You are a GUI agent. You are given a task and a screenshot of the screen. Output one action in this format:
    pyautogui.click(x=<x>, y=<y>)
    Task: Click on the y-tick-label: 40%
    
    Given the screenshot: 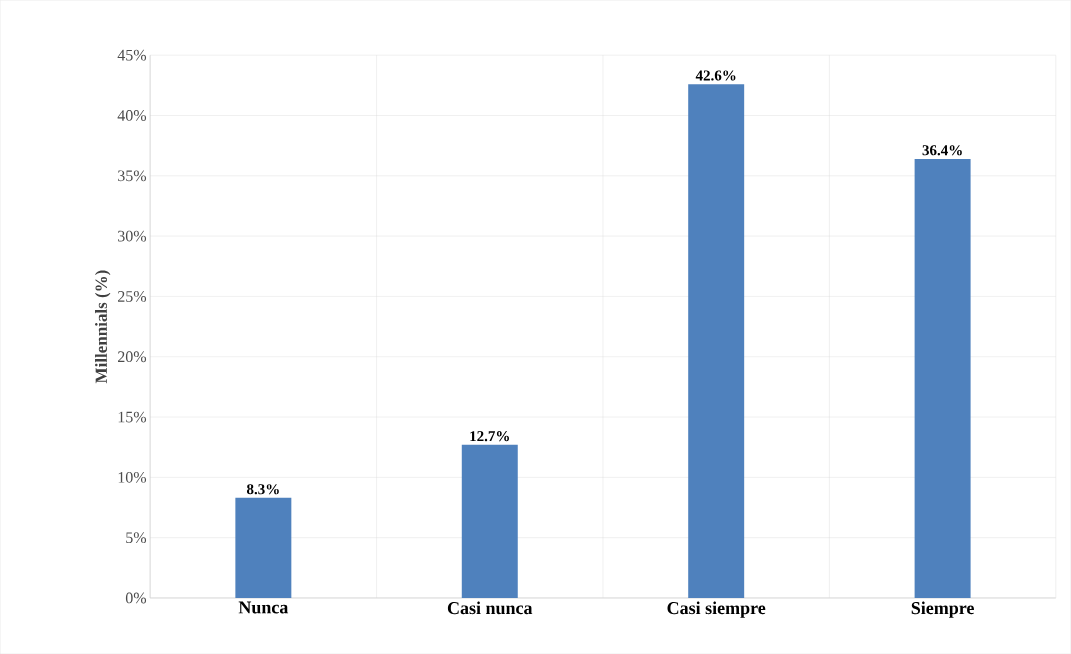 What is the action you would take?
    pyautogui.click(x=132, y=115)
    